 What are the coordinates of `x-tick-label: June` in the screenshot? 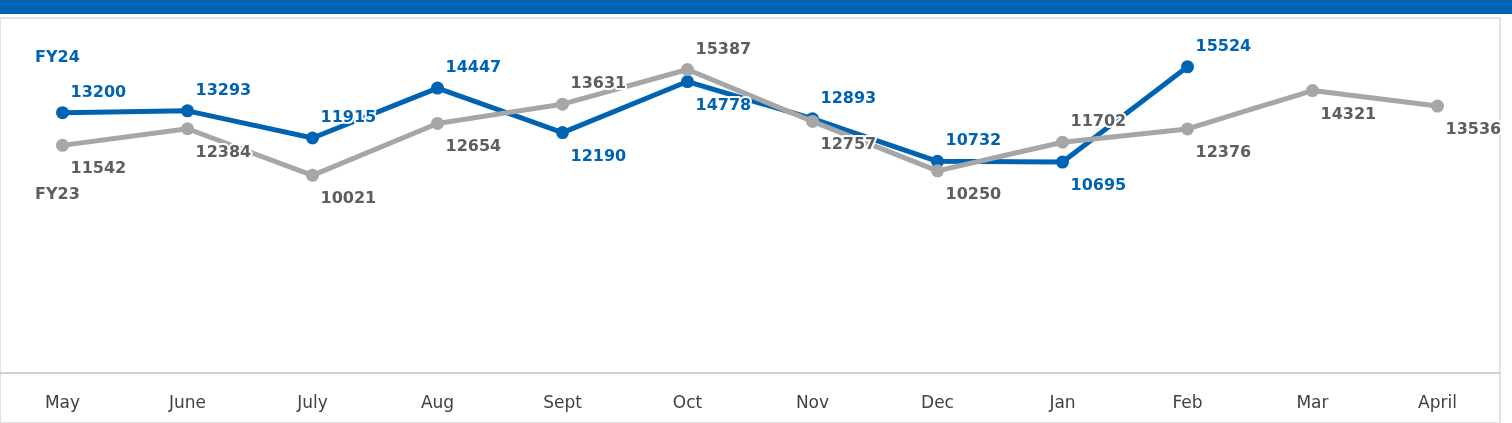 It's located at (187, 402).